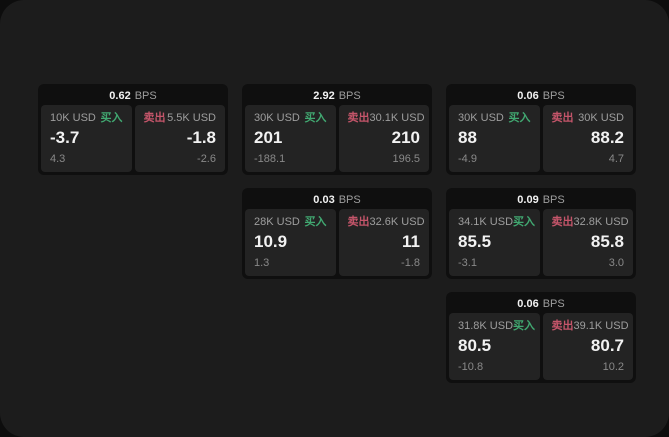 Image resolution: width=669 pixels, height=437 pixels. What do you see at coordinates (120, 95) in the screenshot?
I see `bps-value: 0.62` at bounding box center [120, 95].